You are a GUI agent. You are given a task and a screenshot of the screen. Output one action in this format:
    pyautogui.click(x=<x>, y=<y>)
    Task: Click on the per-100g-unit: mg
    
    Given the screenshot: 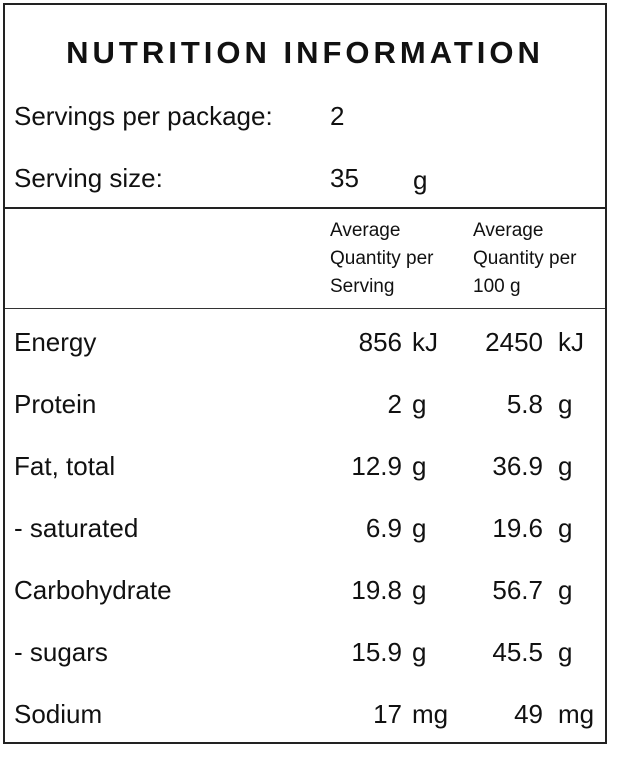 What is the action you would take?
    pyautogui.click(x=576, y=714)
    